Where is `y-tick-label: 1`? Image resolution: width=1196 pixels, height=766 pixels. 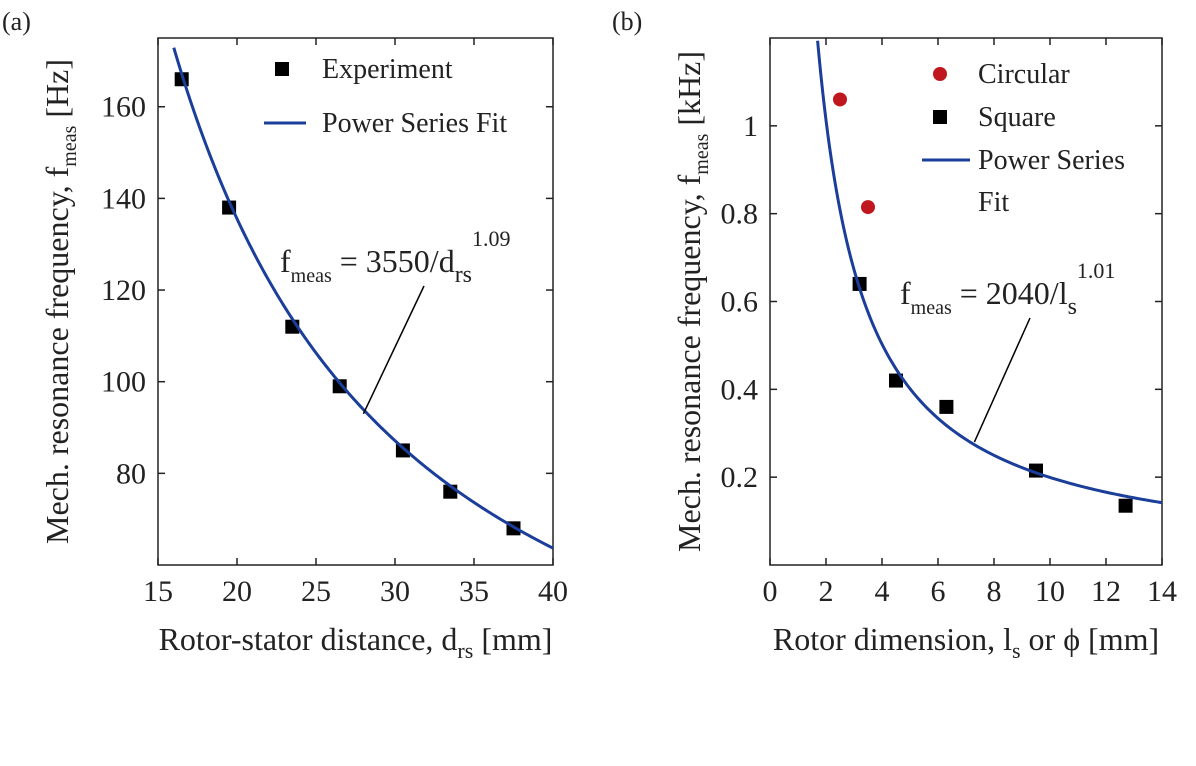 y-tick-label: 1 is located at coordinates (750, 126).